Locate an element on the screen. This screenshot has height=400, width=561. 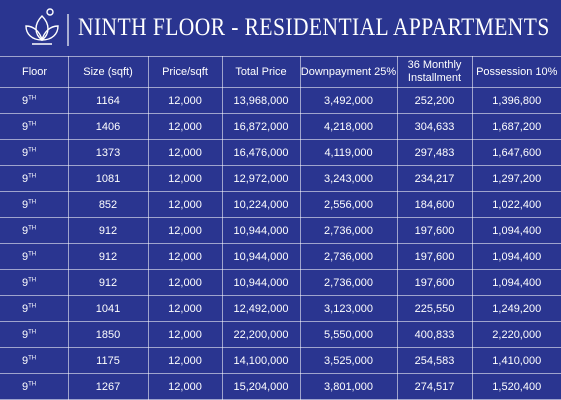
table-cell: 852 is located at coordinates (108, 204).